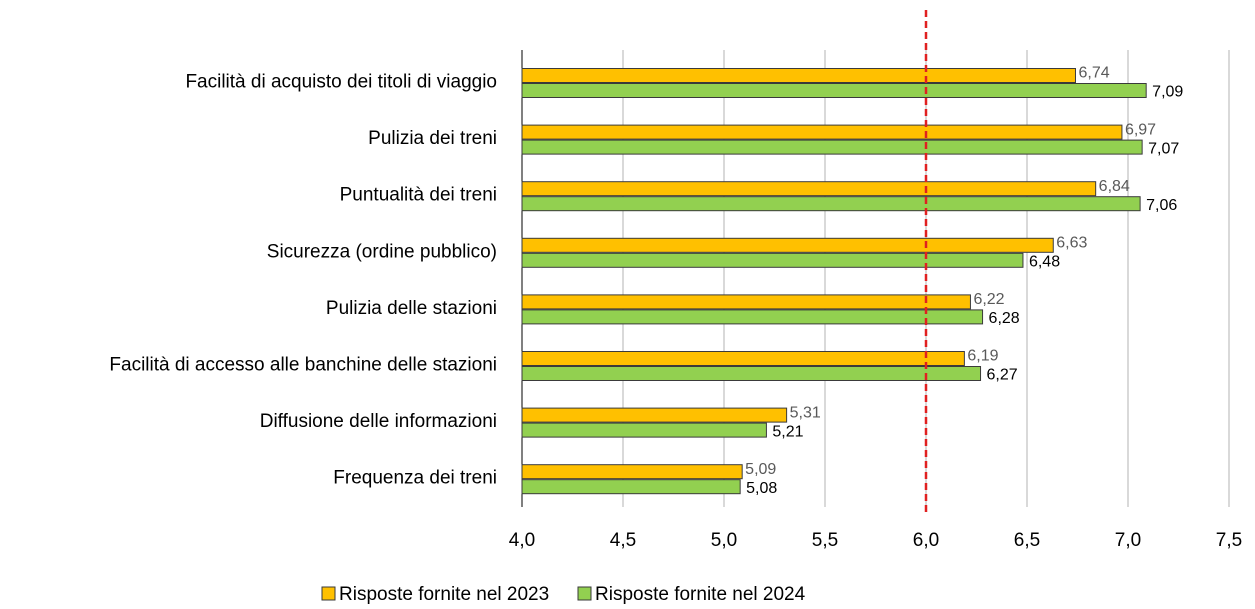 The image size is (1255, 609). I want to click on category-label: Pulizia dei treni, so click(432, 138).